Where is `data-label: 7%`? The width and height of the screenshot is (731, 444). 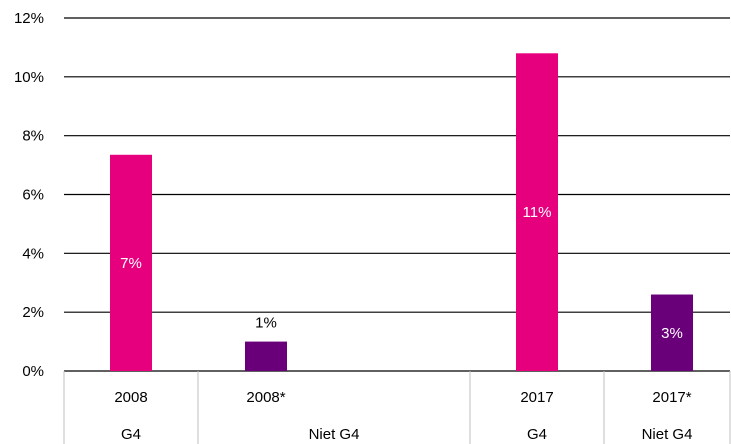 data-label: 7% is located at coordinates (131, 263).